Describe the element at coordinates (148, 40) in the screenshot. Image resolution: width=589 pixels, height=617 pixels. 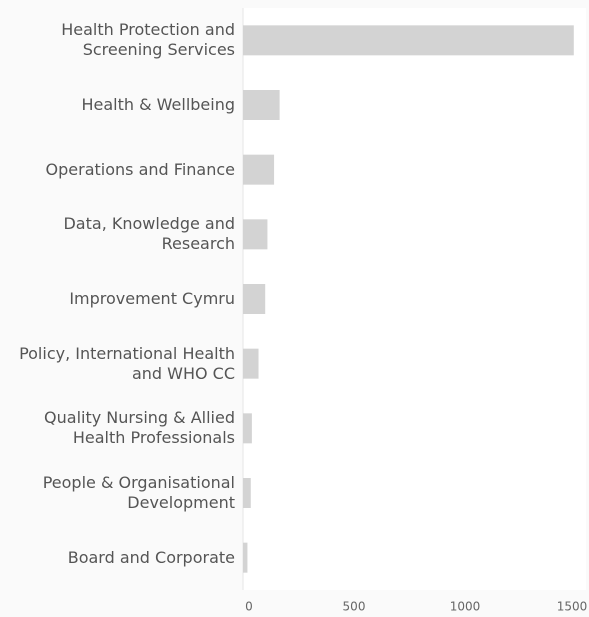
I see `category-label: Health Protection and Screening Services` at that location.